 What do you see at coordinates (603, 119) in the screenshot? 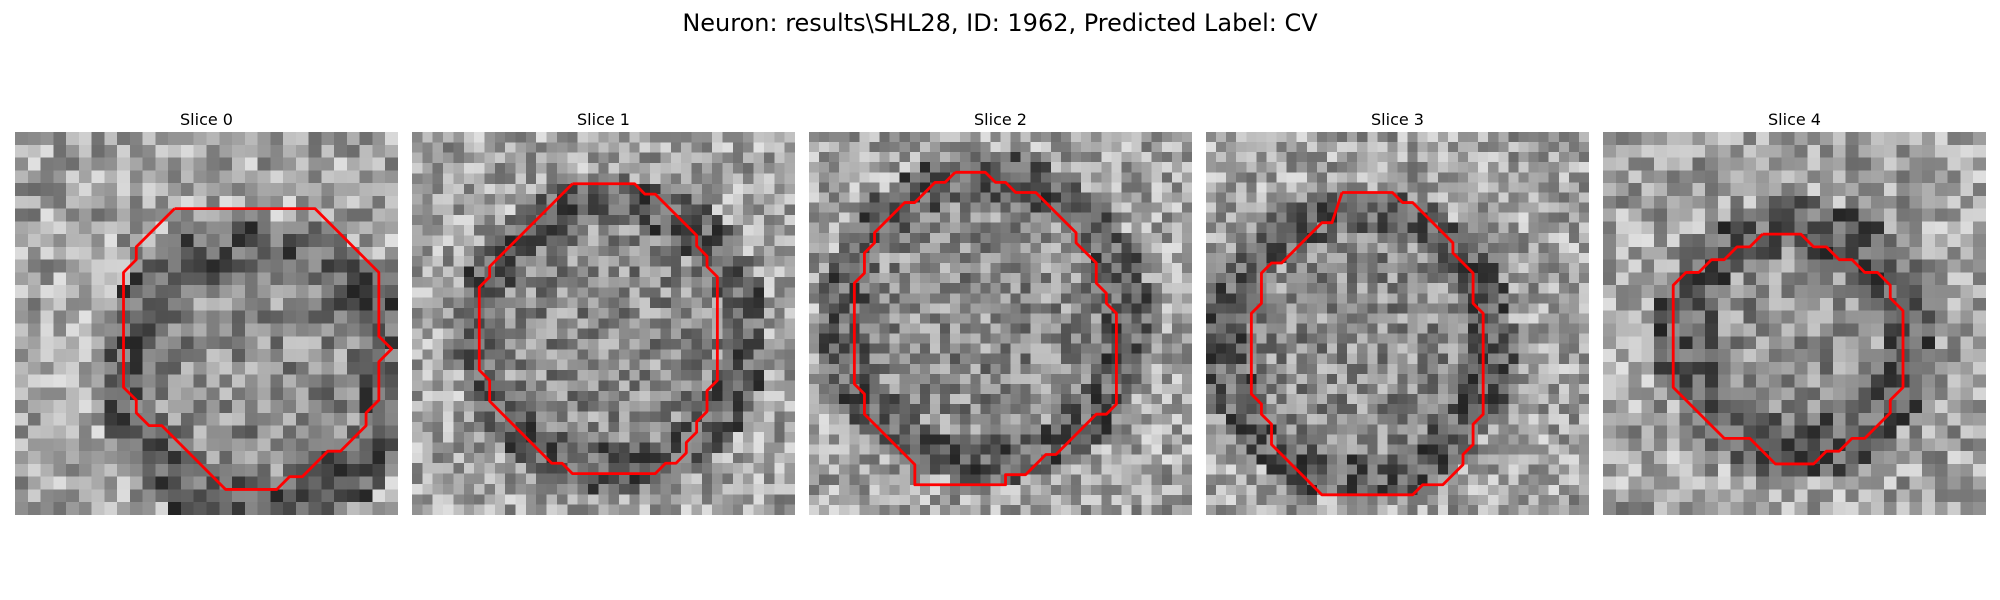
I see `slice-title: Slice 1` at bounding box center [603, 119].